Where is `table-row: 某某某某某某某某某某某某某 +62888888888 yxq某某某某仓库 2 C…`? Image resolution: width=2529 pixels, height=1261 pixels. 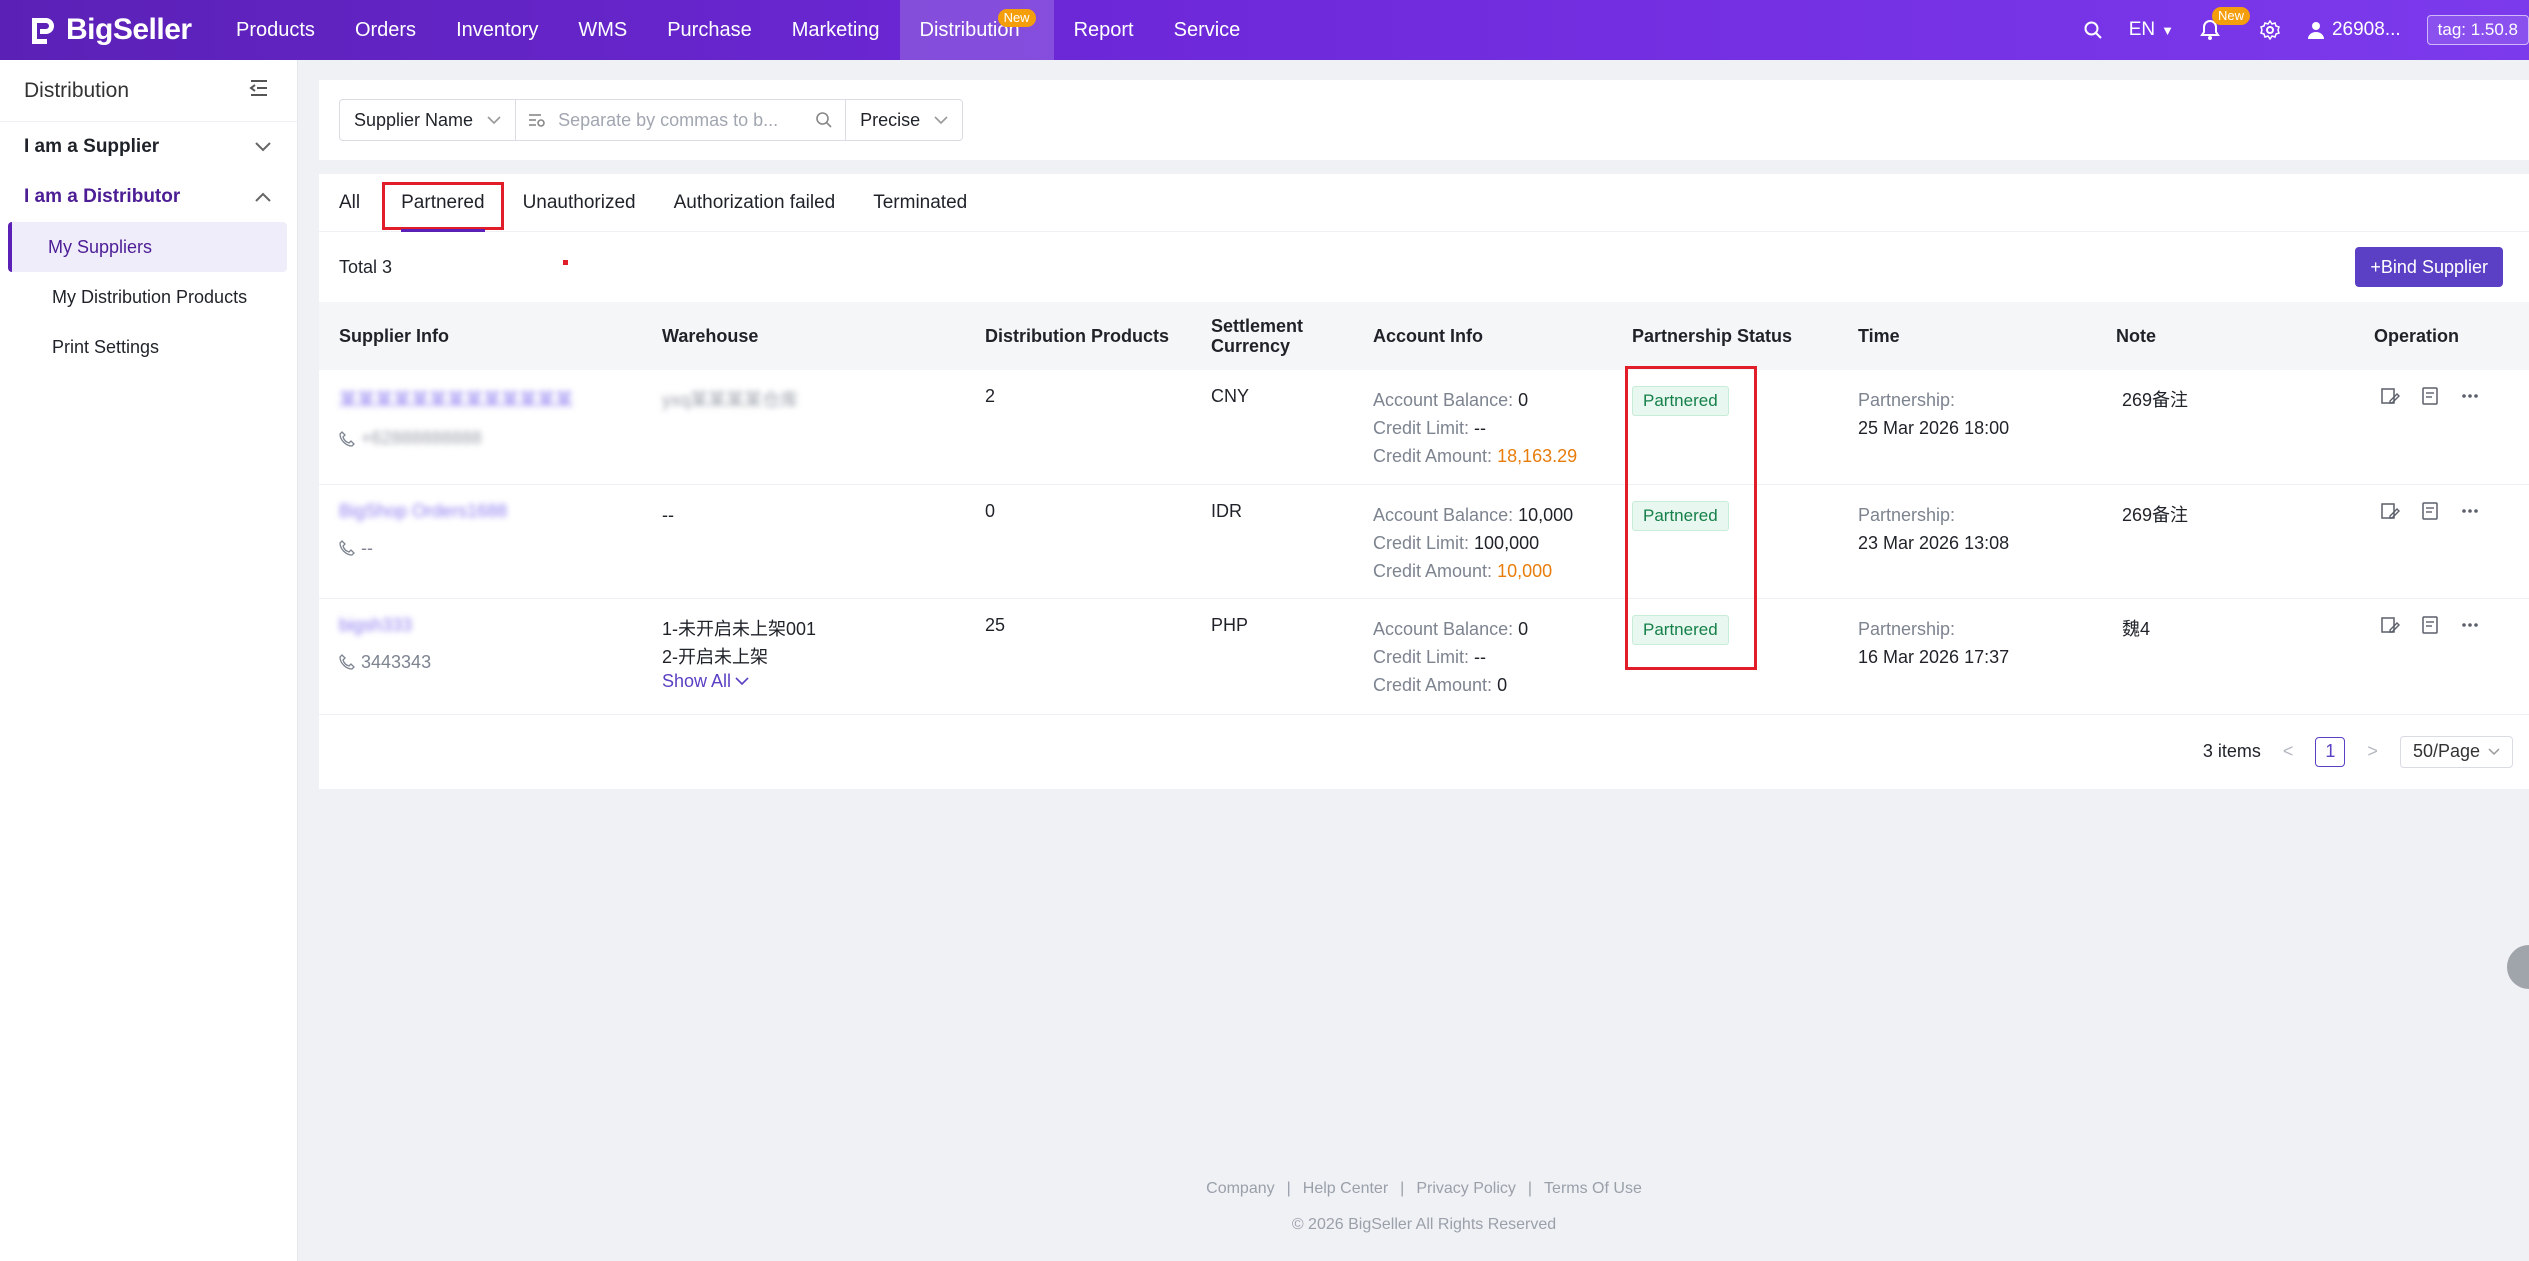 table-row: 某某某某某某某某某某某某某 +62888888888 yxq某某某某仓库 2 C… is located at coordinates (1424, 427).